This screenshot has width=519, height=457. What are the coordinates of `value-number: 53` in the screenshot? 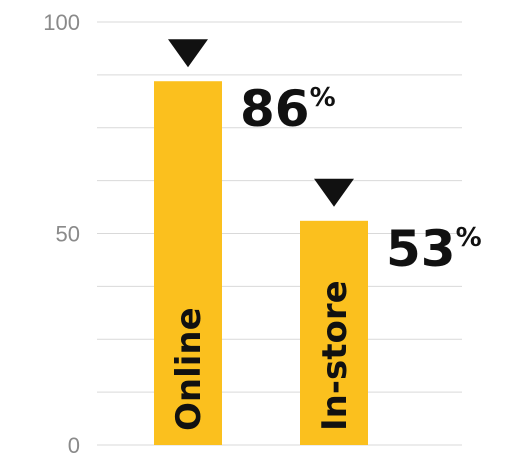 It's located at (421, 249).